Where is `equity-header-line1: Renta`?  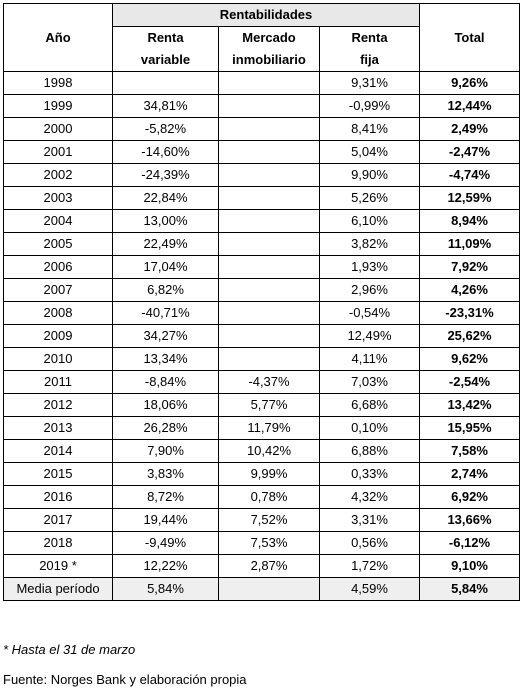
equity-header-line1: Renta is located at coordinates (165, 37).